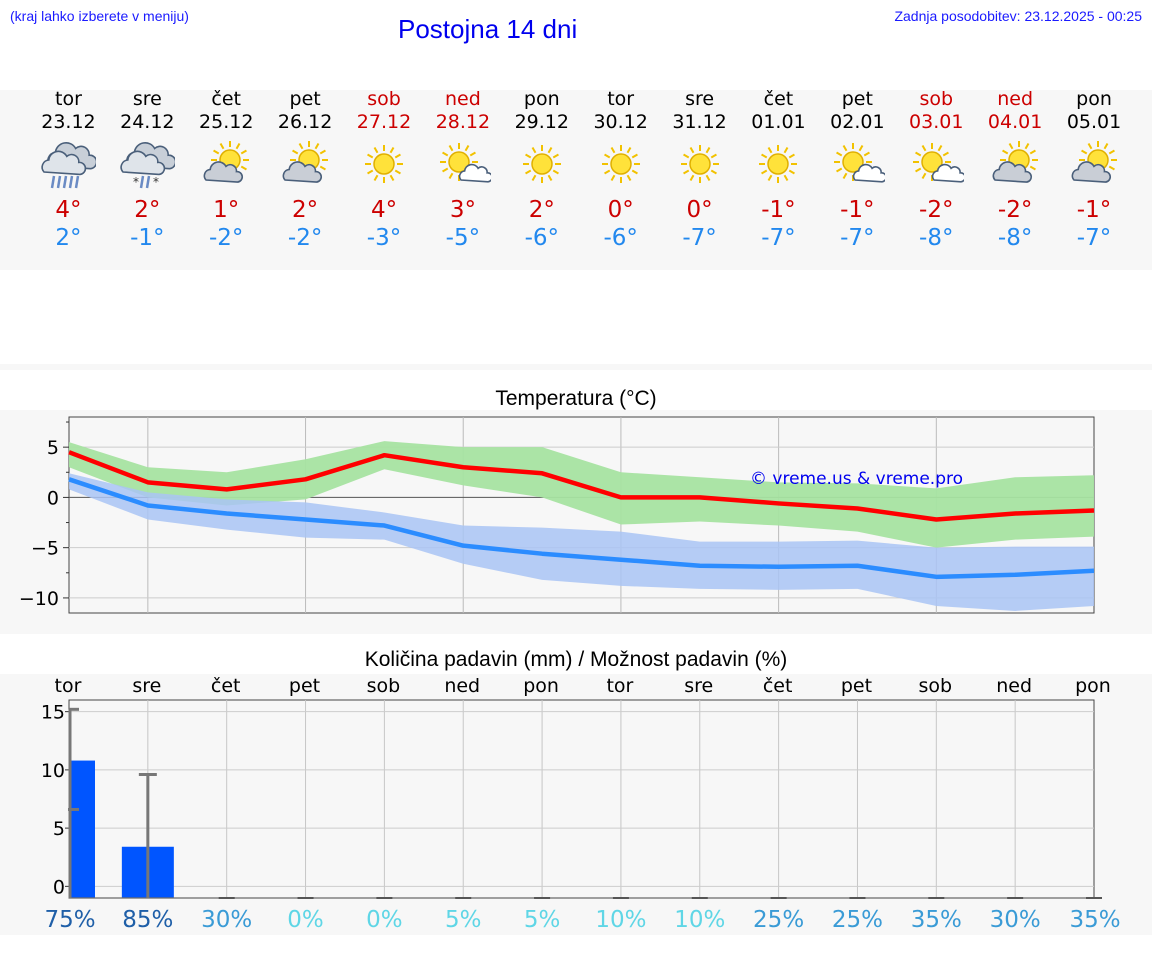  Describe the element at coordinates (856, 479) in the screenshot. I see `chart-watermark: © vreme.us & vreme.pro` at that location.